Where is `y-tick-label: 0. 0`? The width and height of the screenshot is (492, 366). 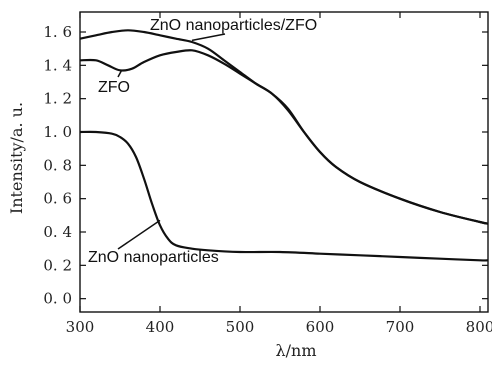
y-tick-label: 0. 0 is located at coordinates (57, 299).